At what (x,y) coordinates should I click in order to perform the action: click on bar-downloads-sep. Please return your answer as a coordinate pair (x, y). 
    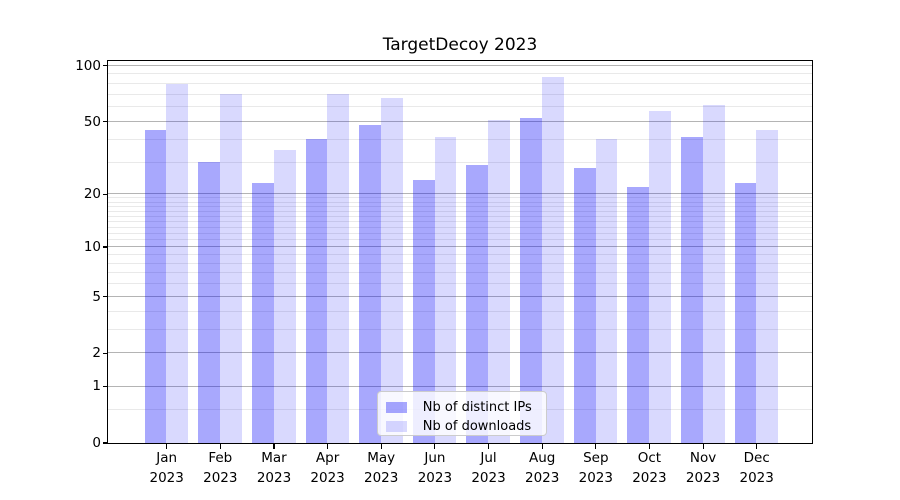
    Looking at the image, I should click on (606, 291).